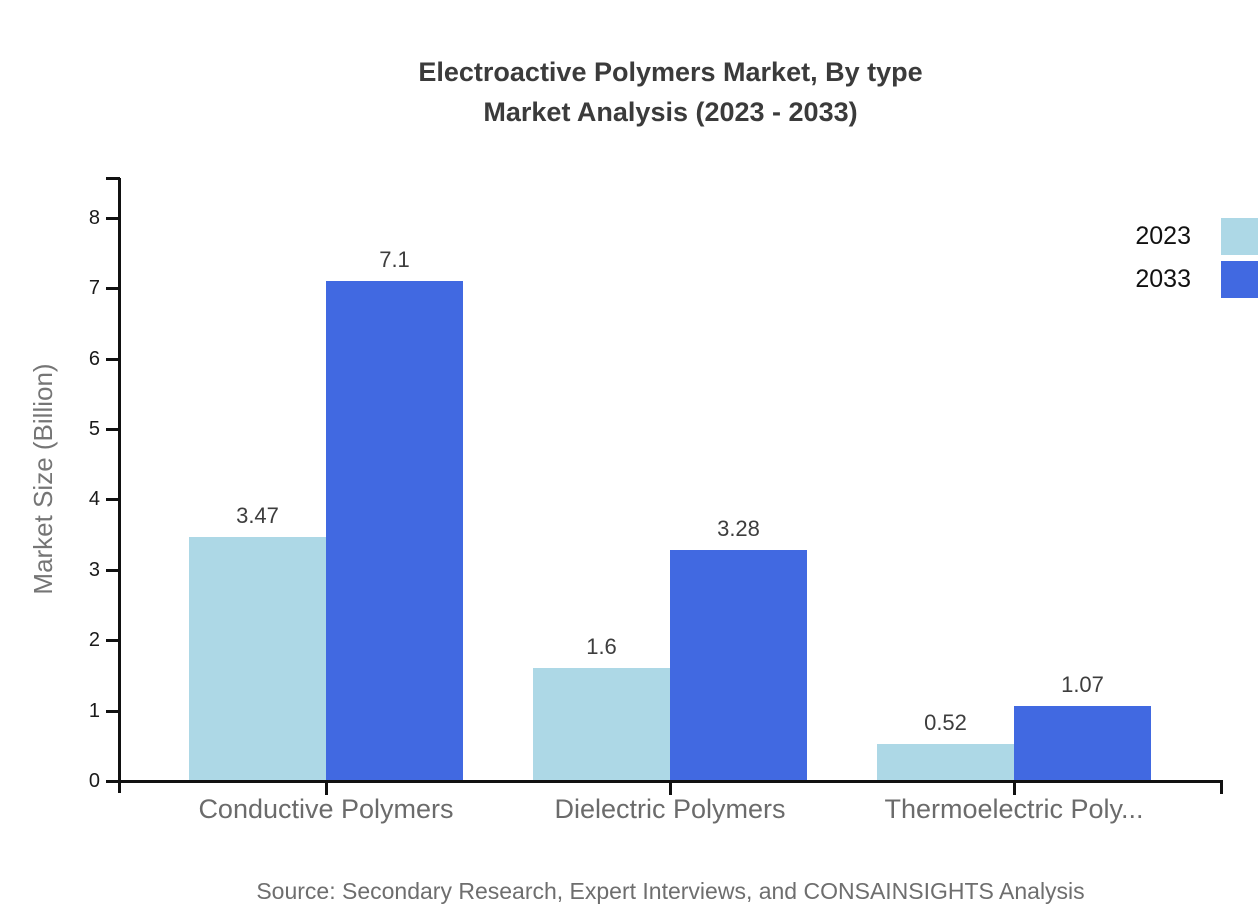 The image size is (1260, 920). What do you see at coordinates (670, 112) in the screenshot?
I see `chart-title-line2: Market Analysis (2023 - 2033)` at bounding box center [670, 112].